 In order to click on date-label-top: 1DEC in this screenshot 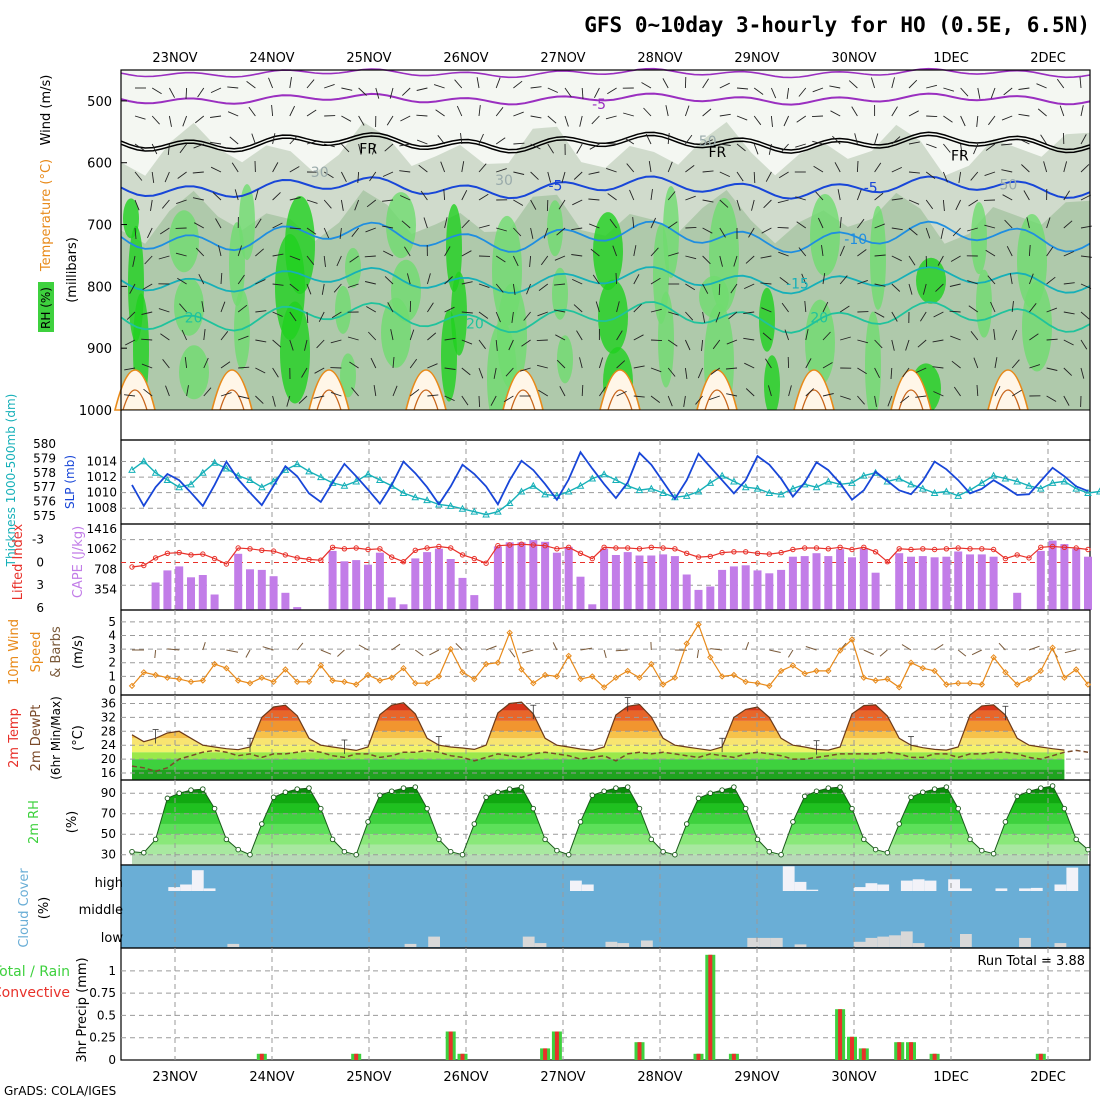, I will do `click(951, 58)`.